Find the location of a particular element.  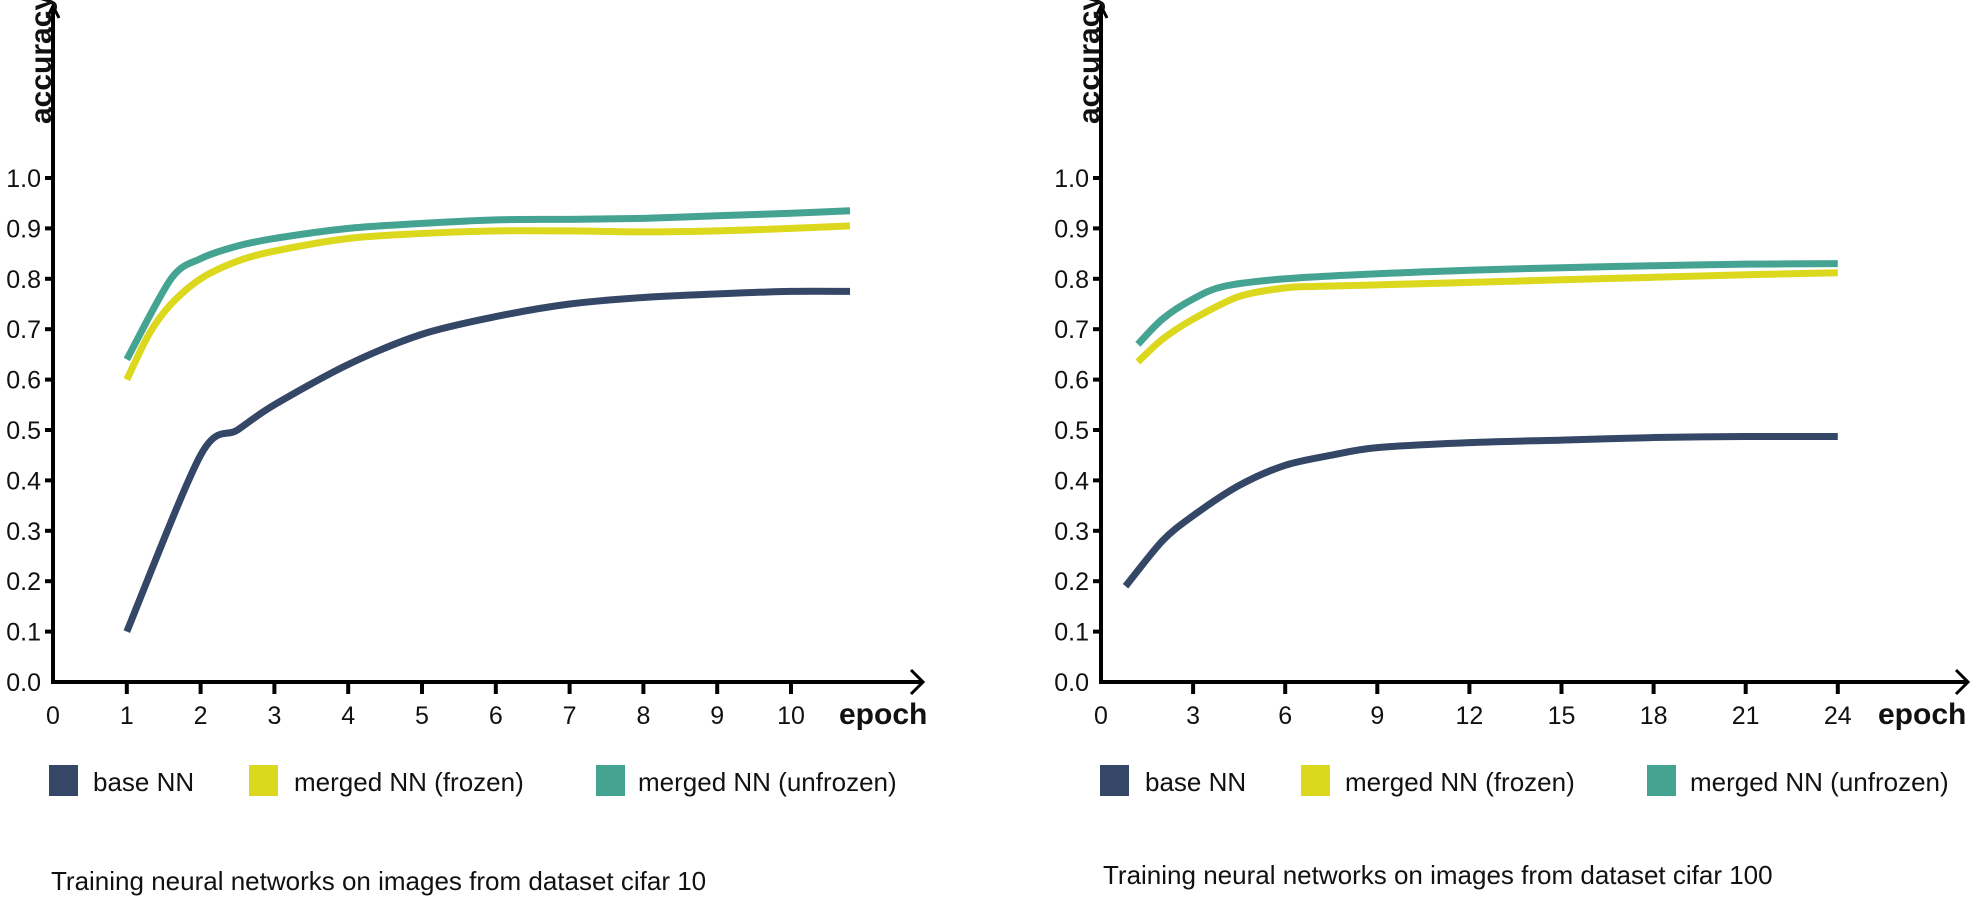

x-tick-label: 15 is located at coordinates (1562, 716).